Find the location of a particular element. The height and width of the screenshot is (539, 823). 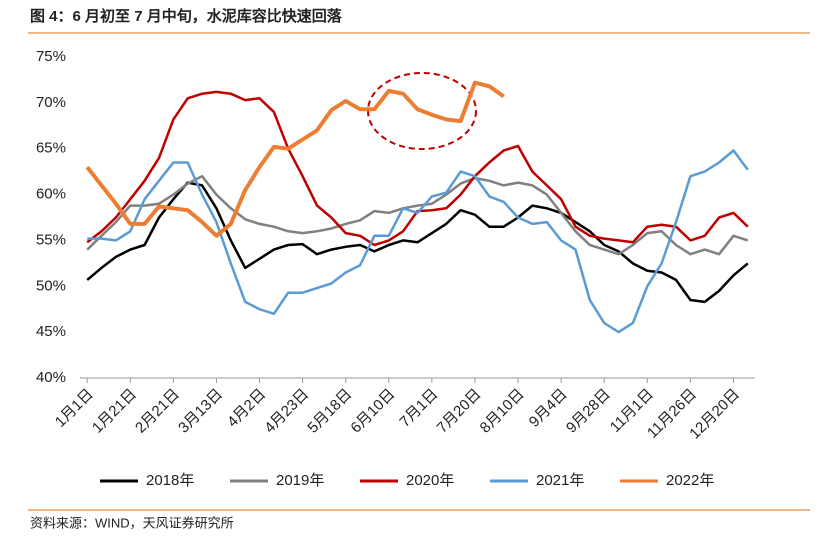

legend-label: 2022年 is located at coordinates (690, 480).